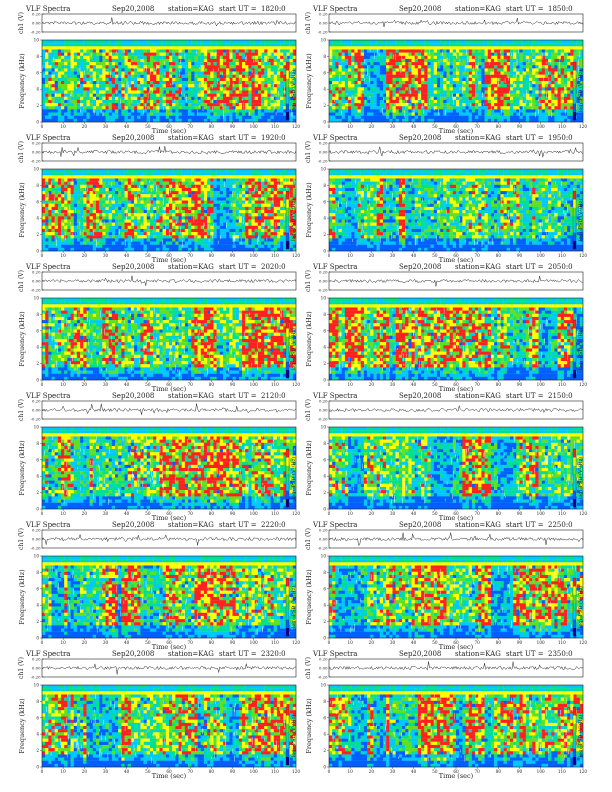 The image size is (612, 792). Describe the element at coordinates (560, 9) in the screenshot. I see `panel-start-ut: 1850:0` at that location.